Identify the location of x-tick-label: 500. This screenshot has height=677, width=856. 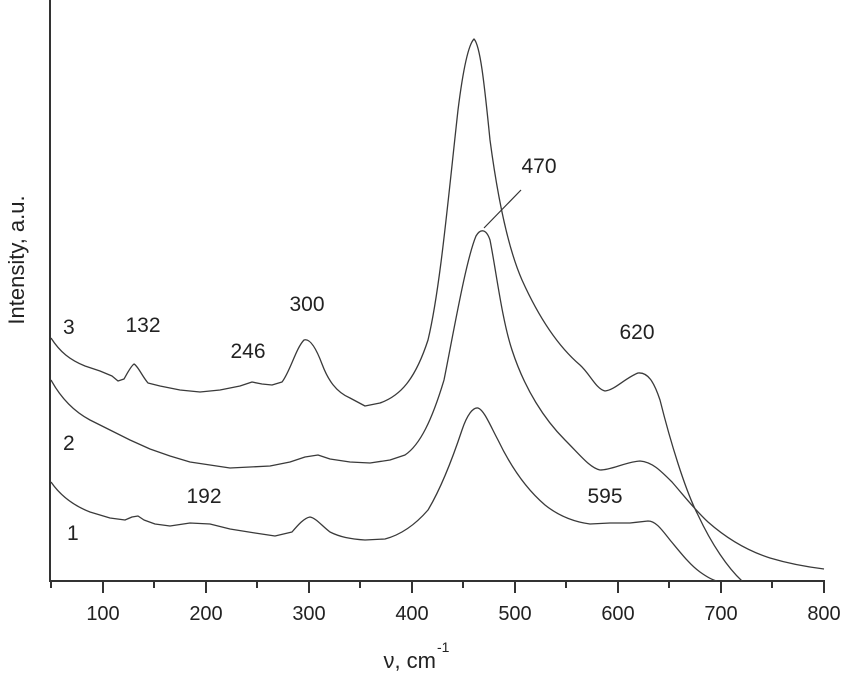
(514, 614).